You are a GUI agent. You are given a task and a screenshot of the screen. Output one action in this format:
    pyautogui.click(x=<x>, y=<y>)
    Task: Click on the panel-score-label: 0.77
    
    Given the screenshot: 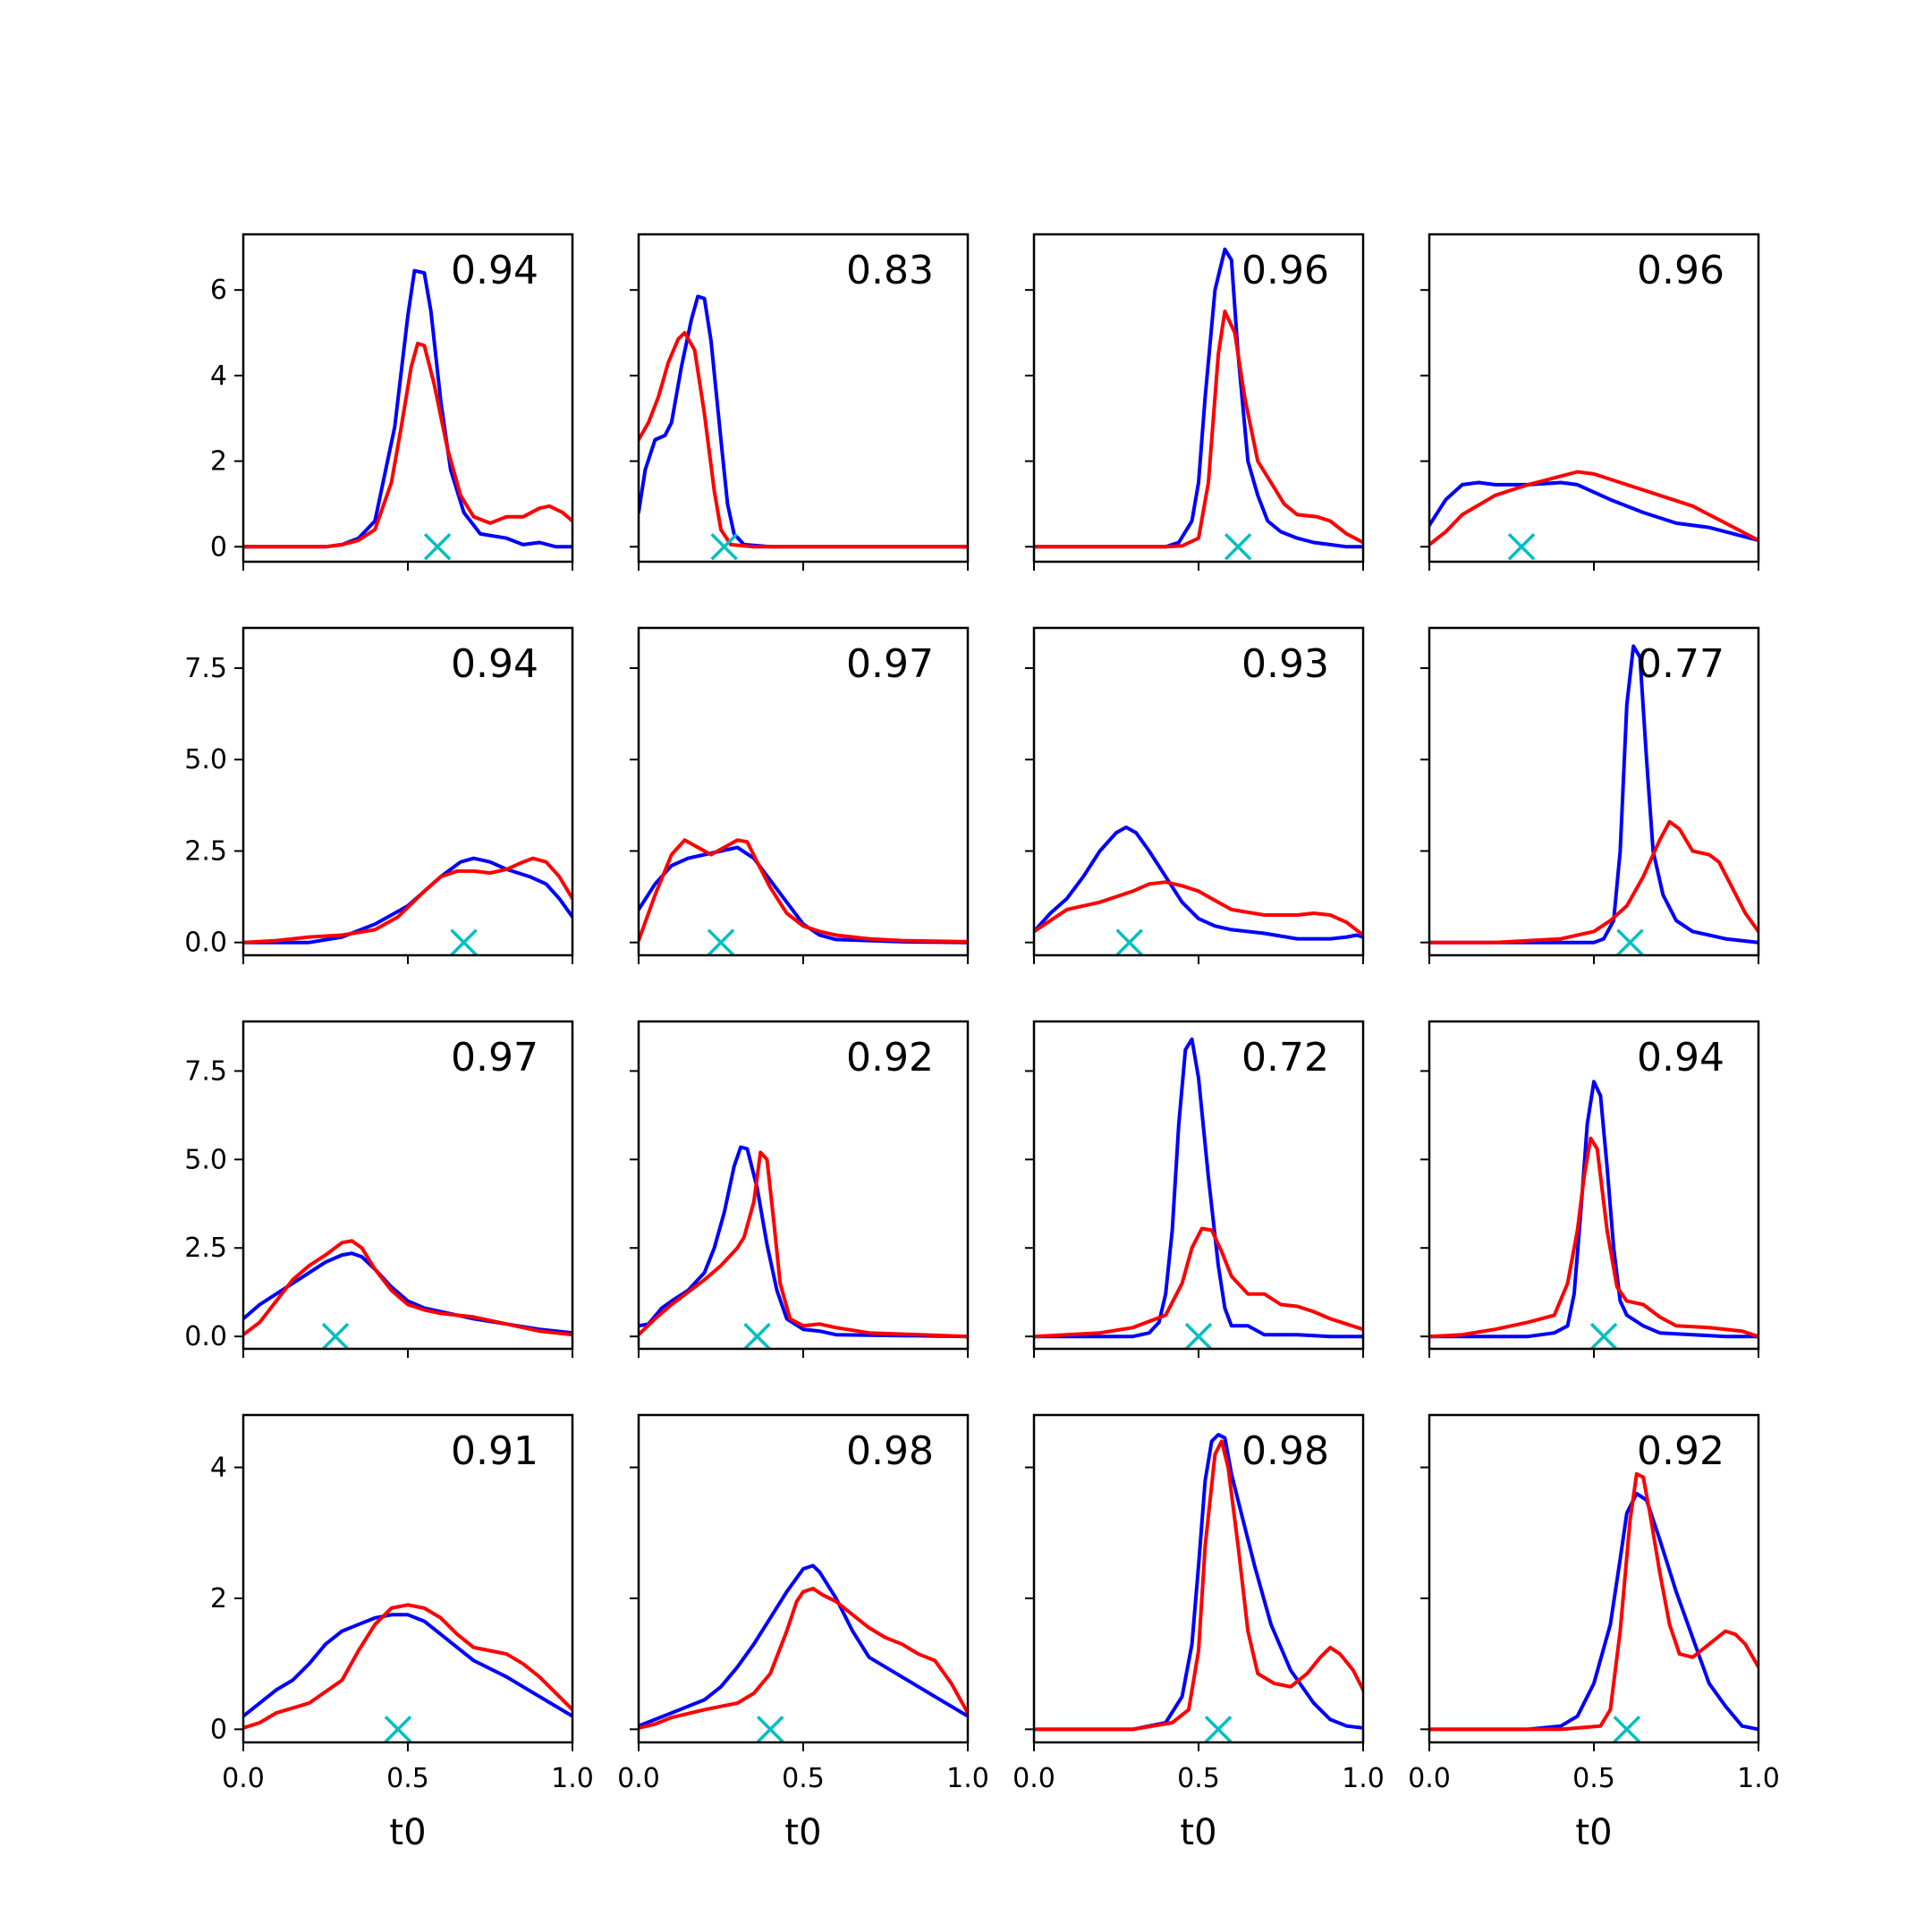 What is the action you would take?
    pyautogui.click(x=1680, y=664)
    